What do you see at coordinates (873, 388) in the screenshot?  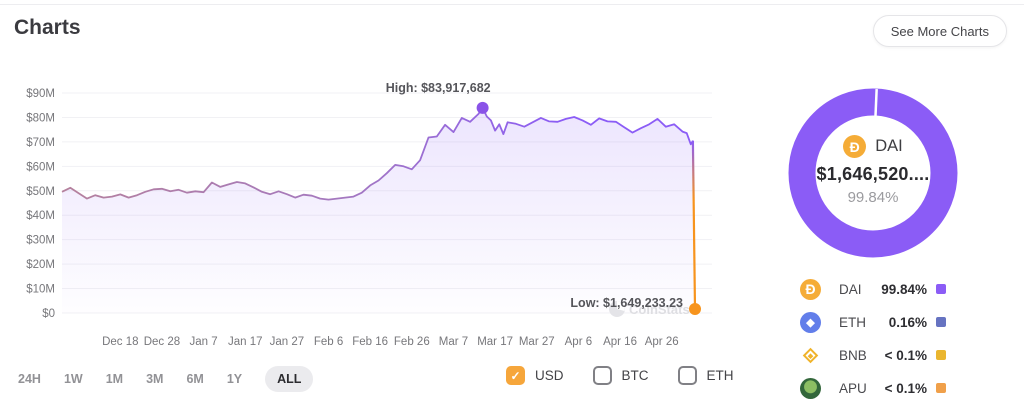 I see `legend-item-apu: APU < 0.1%` at bounding box center [873, 388].